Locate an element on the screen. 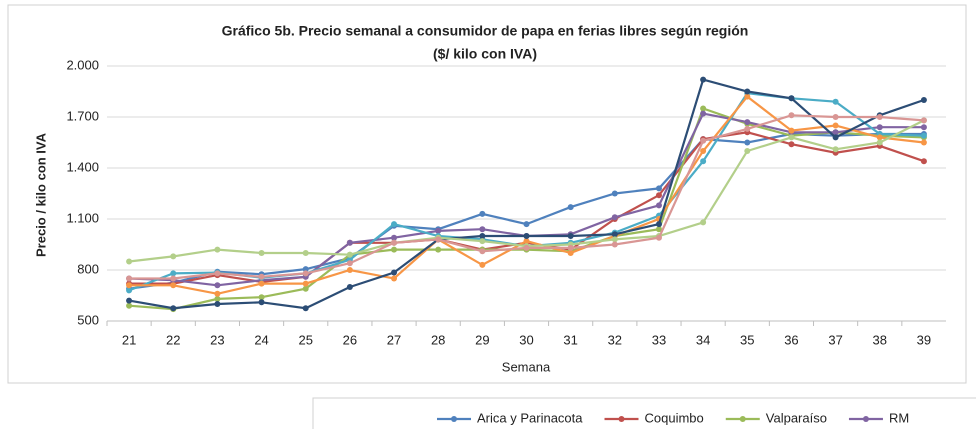 Image resolution: width=976 pixels, height=429 pixels. x-tick-label: 35 is located at coordinates (747, 339).